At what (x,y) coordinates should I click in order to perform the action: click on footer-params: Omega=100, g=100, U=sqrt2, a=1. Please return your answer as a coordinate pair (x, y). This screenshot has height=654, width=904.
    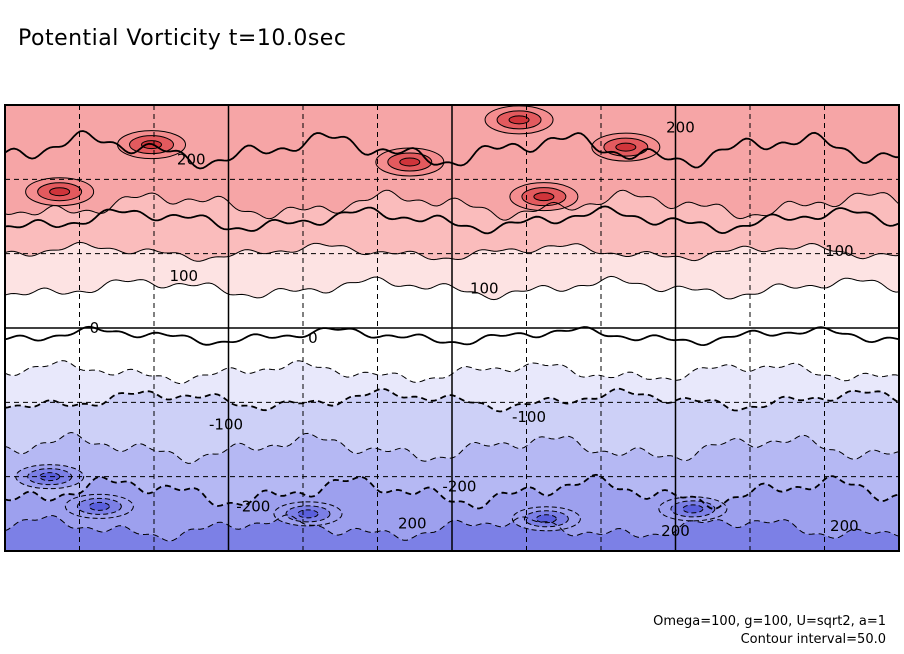
    Looking at the image, I should click on (769, 621).